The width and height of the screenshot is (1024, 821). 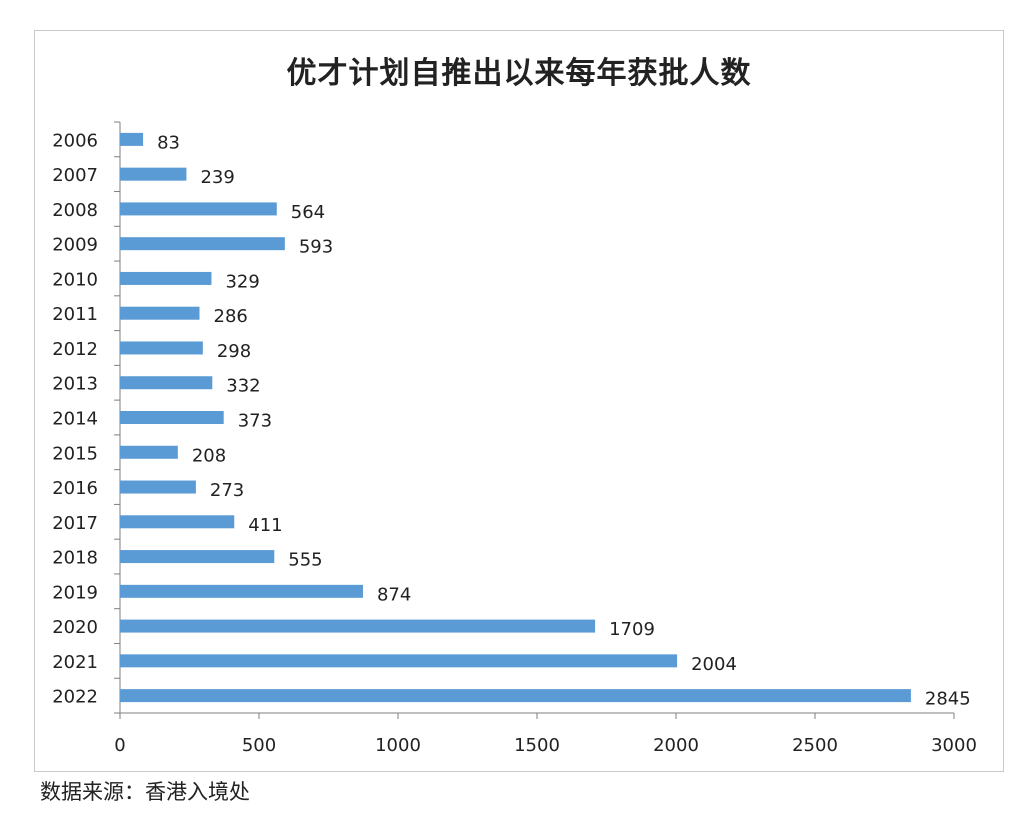 I want to click on bar-2017, so click(x=177, y=522).